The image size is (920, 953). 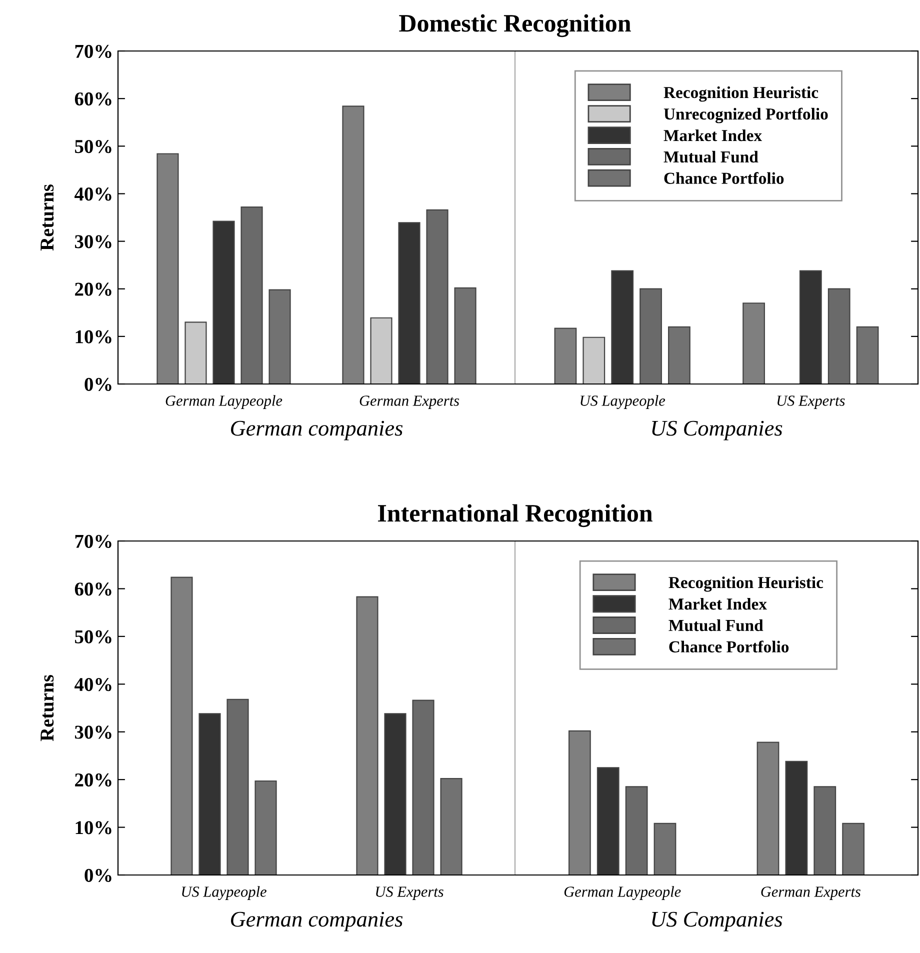 What do you see at coordinates (515, 516) in the screenshot?
I see `chart-title: International Recognition` at bounding box center [515, 516].